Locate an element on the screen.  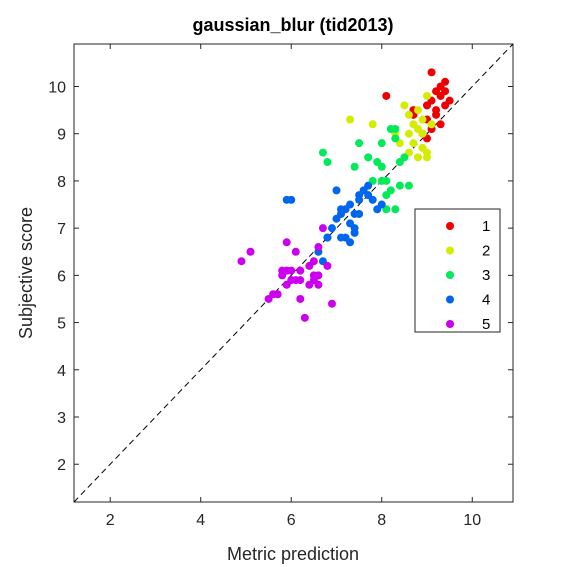
legend: 1 2 3 4 5 is located at coordinates (457, 270).